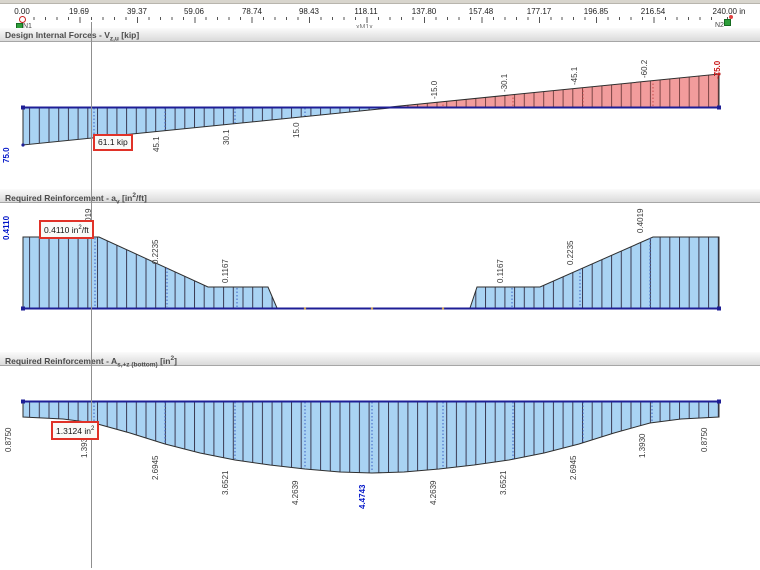  What do you see at coordinates (731, 17) in the screenshot?
I see `node-end-marker-icon` at bounding box center [731, 17].